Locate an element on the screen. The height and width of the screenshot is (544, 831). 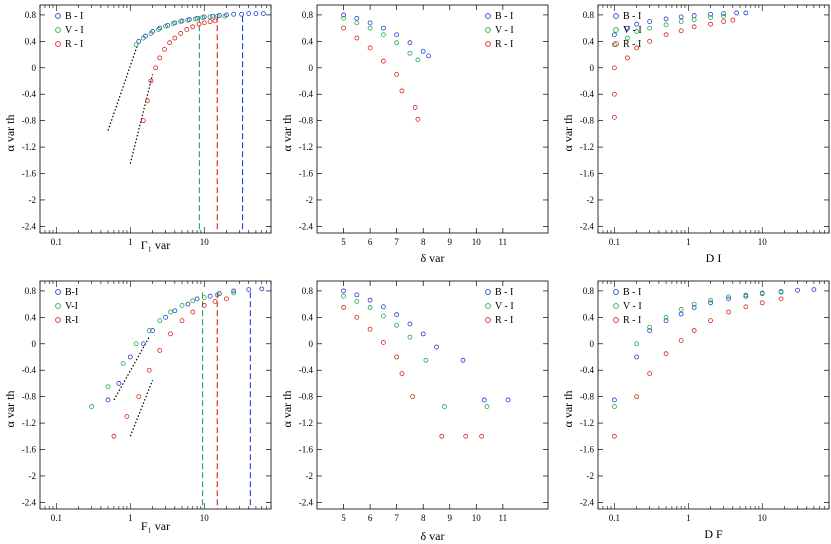
legend-label: B - I is located at coordinates (632, 292).